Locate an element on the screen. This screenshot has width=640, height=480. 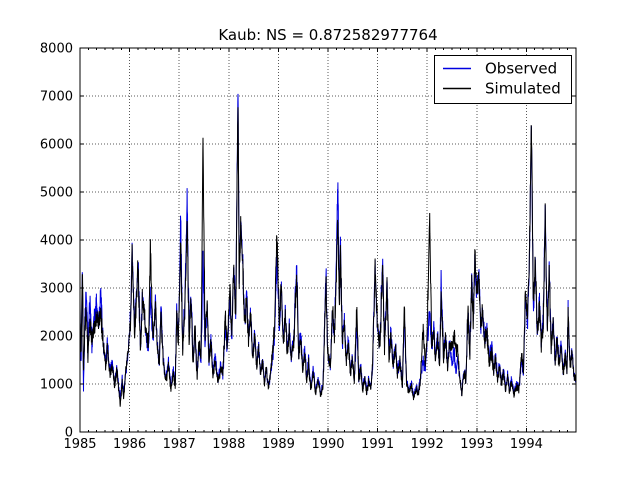
y-tick-label: 2000 is located at coordinates (56, 337).